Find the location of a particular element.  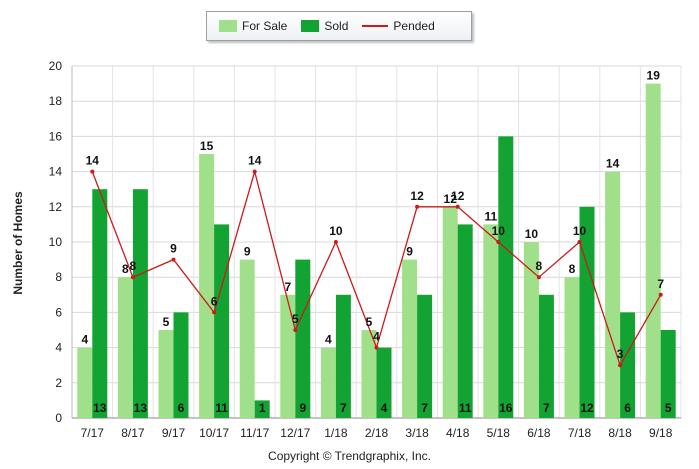

data-label-sold: 4 is located at coordinates (384, 408).